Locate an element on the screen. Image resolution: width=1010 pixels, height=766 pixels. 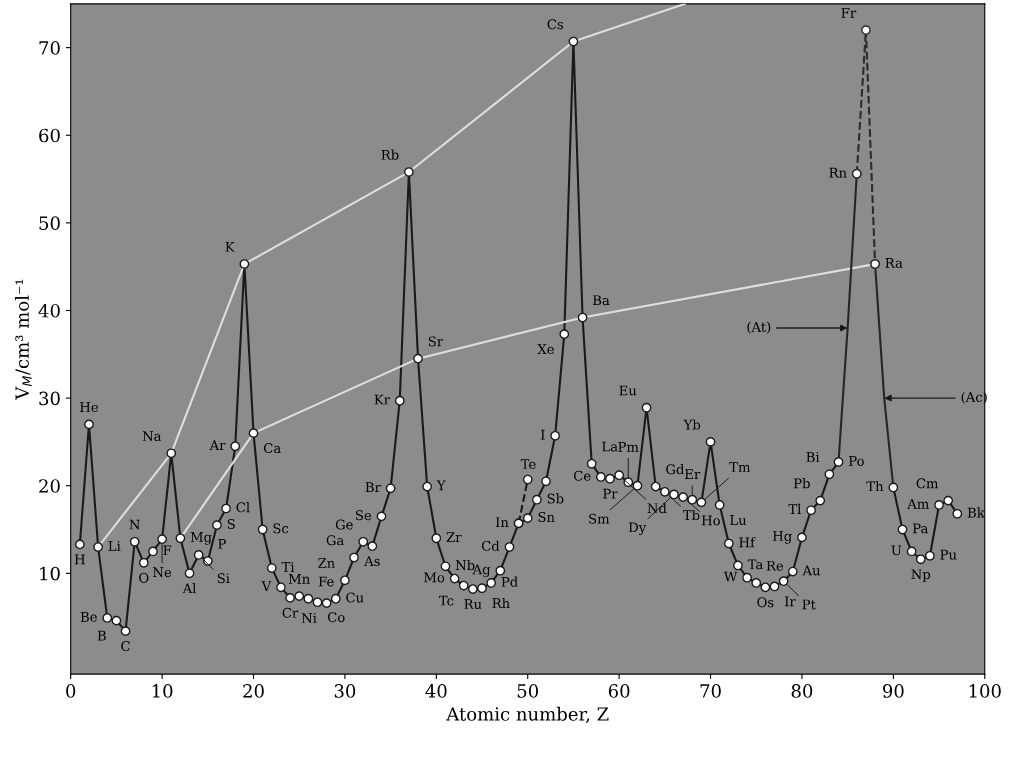
annotation: Cr is located at coordinates (290, 612).